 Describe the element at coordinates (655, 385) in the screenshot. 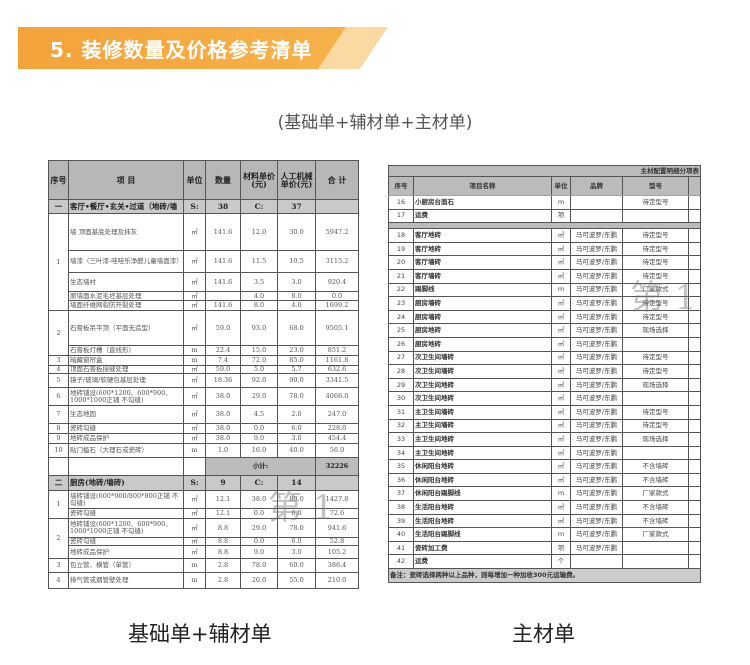

I see `model: 现场选择` at that location.